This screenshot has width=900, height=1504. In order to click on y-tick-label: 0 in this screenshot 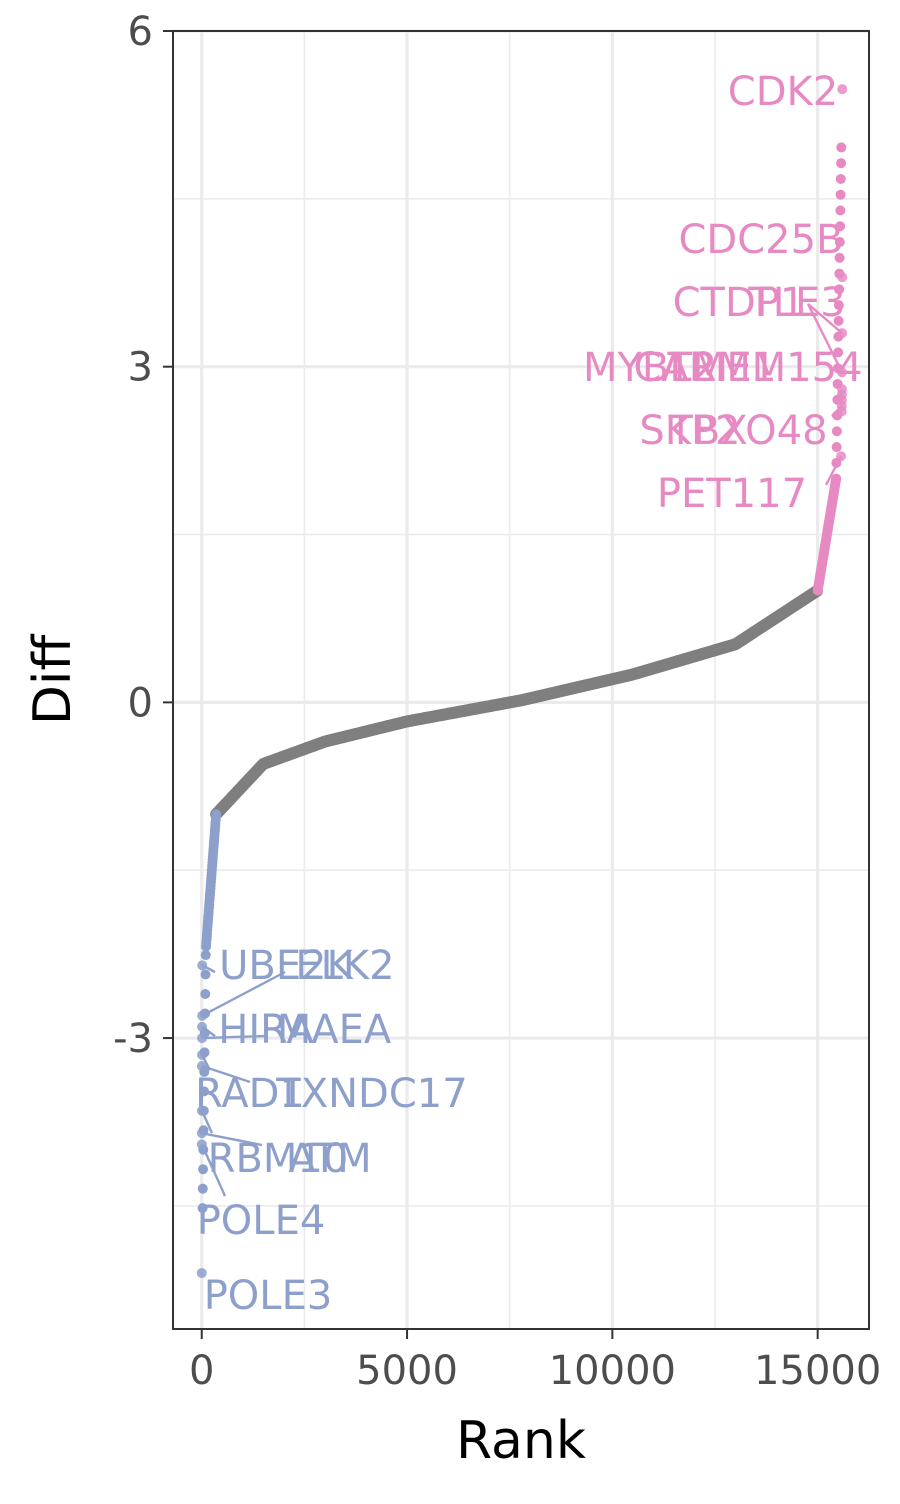, I will do `click(140, 703)`.